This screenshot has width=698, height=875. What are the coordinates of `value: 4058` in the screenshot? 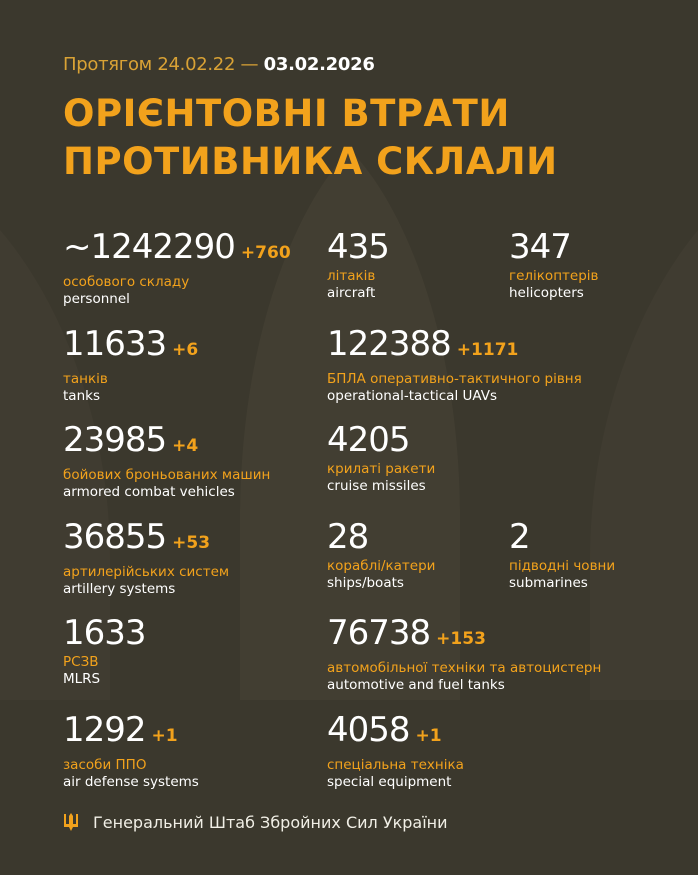 It's located at (369, 730).